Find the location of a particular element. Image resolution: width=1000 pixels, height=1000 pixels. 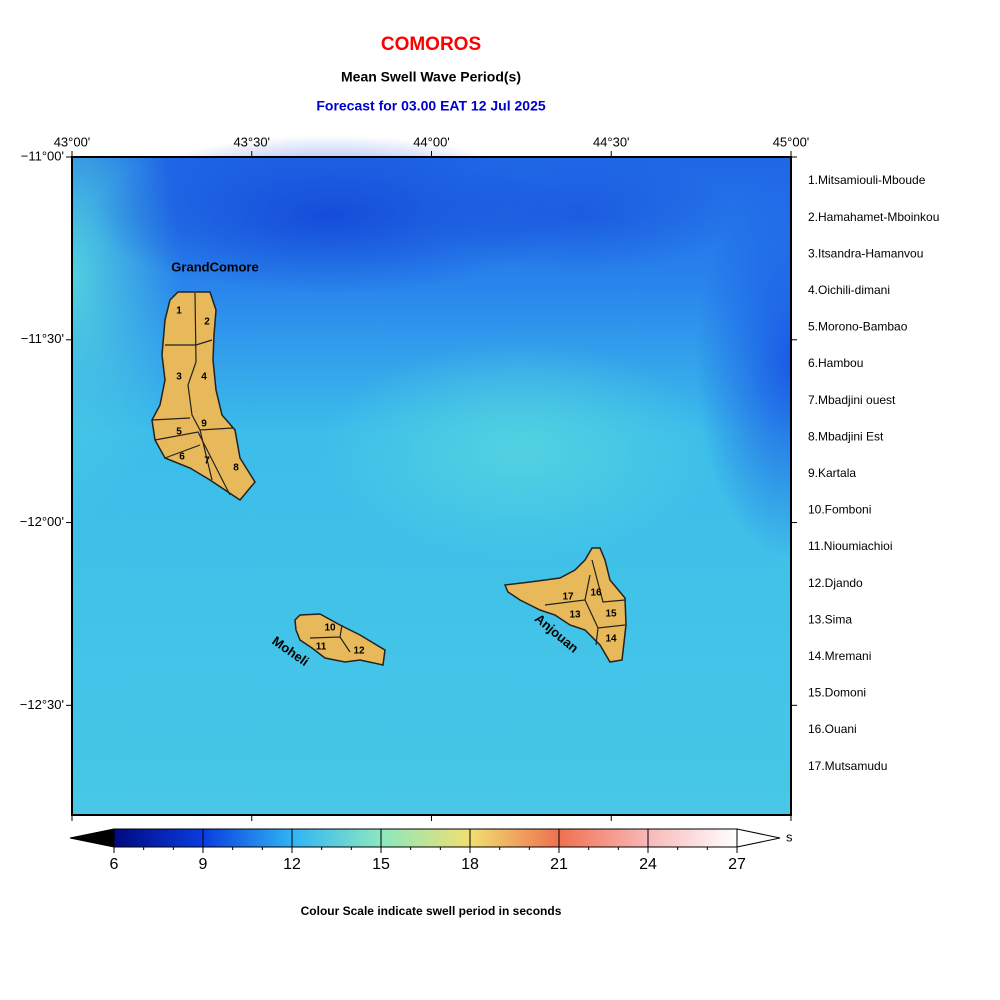

lat-label: −11°30' is located at coordinates (42, 338).